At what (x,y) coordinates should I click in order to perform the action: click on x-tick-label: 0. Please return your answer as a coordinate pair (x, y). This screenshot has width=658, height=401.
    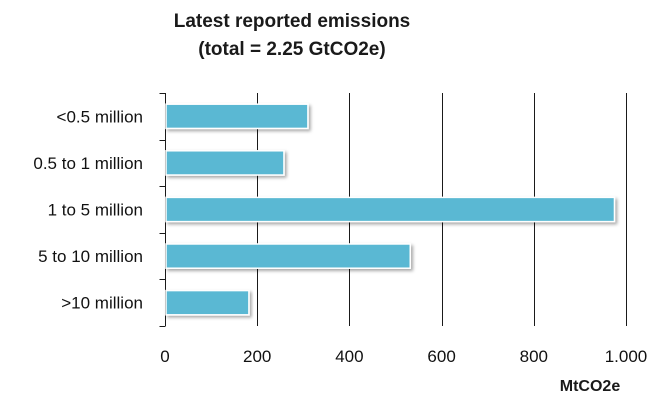
    Looking at the image, I should click on (164, 356).